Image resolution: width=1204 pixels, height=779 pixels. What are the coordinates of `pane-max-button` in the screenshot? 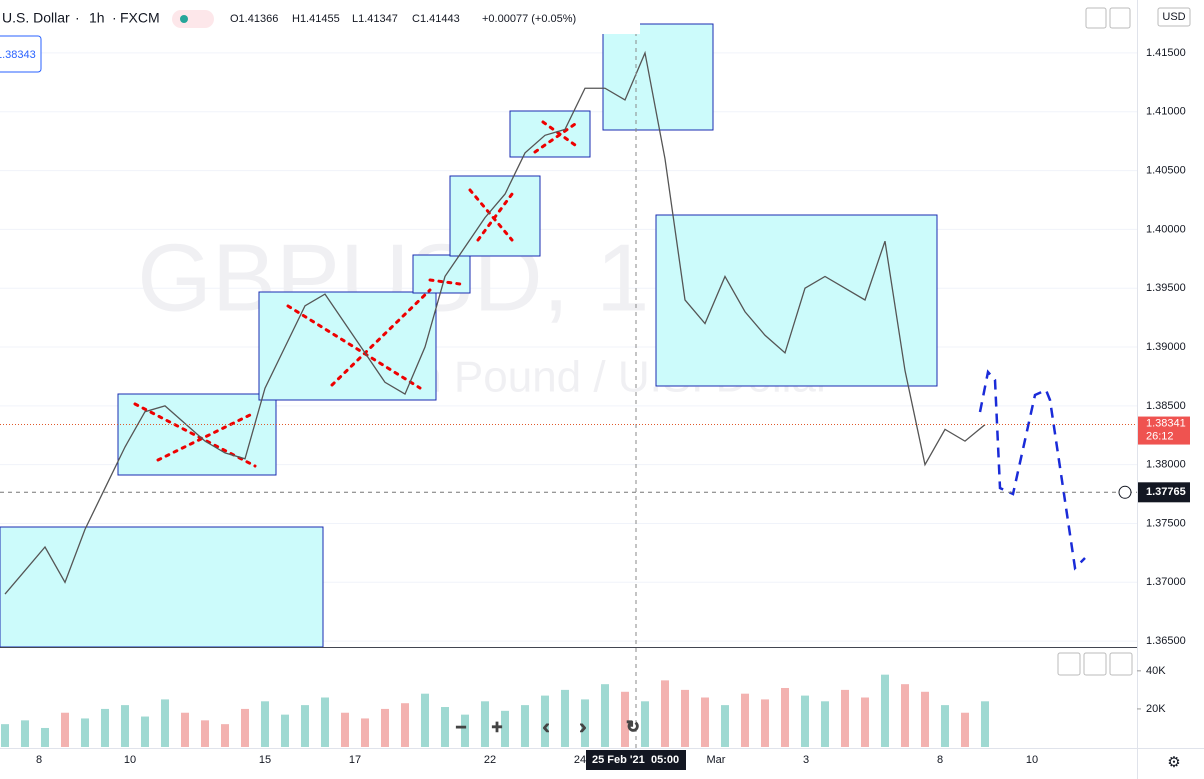 It's located at (1121, 664).